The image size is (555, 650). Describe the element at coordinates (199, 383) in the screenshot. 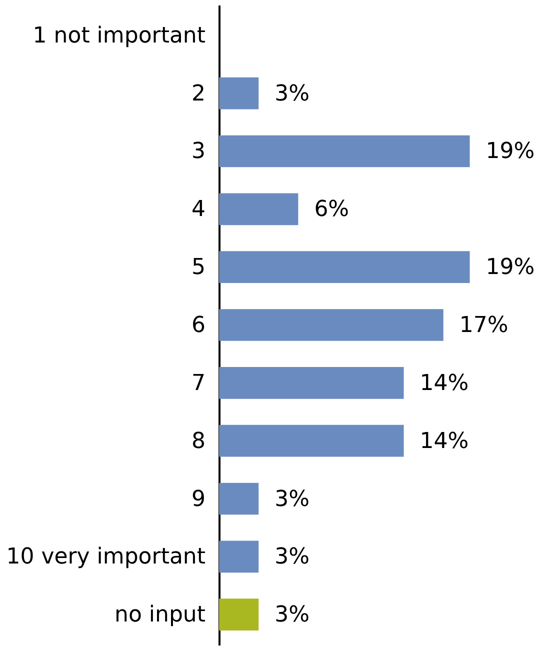

I see `y-tick-label: 7` at that location.